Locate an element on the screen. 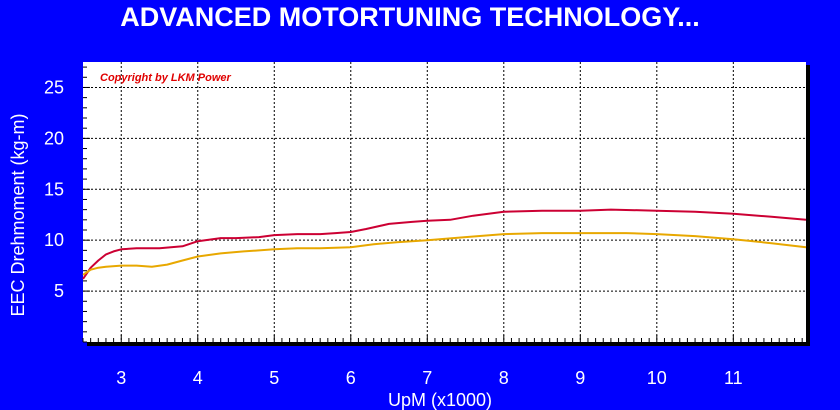  x-tick-label: 6 is located at coordinates (351, 378).